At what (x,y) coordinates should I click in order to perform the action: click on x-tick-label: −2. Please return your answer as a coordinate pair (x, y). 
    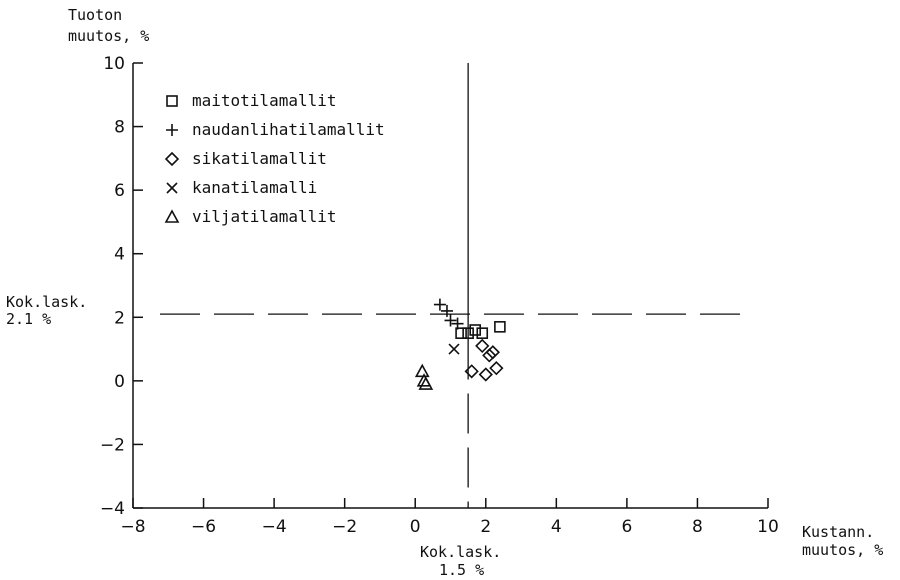
    Looking at the image, I should click on (344, 527).